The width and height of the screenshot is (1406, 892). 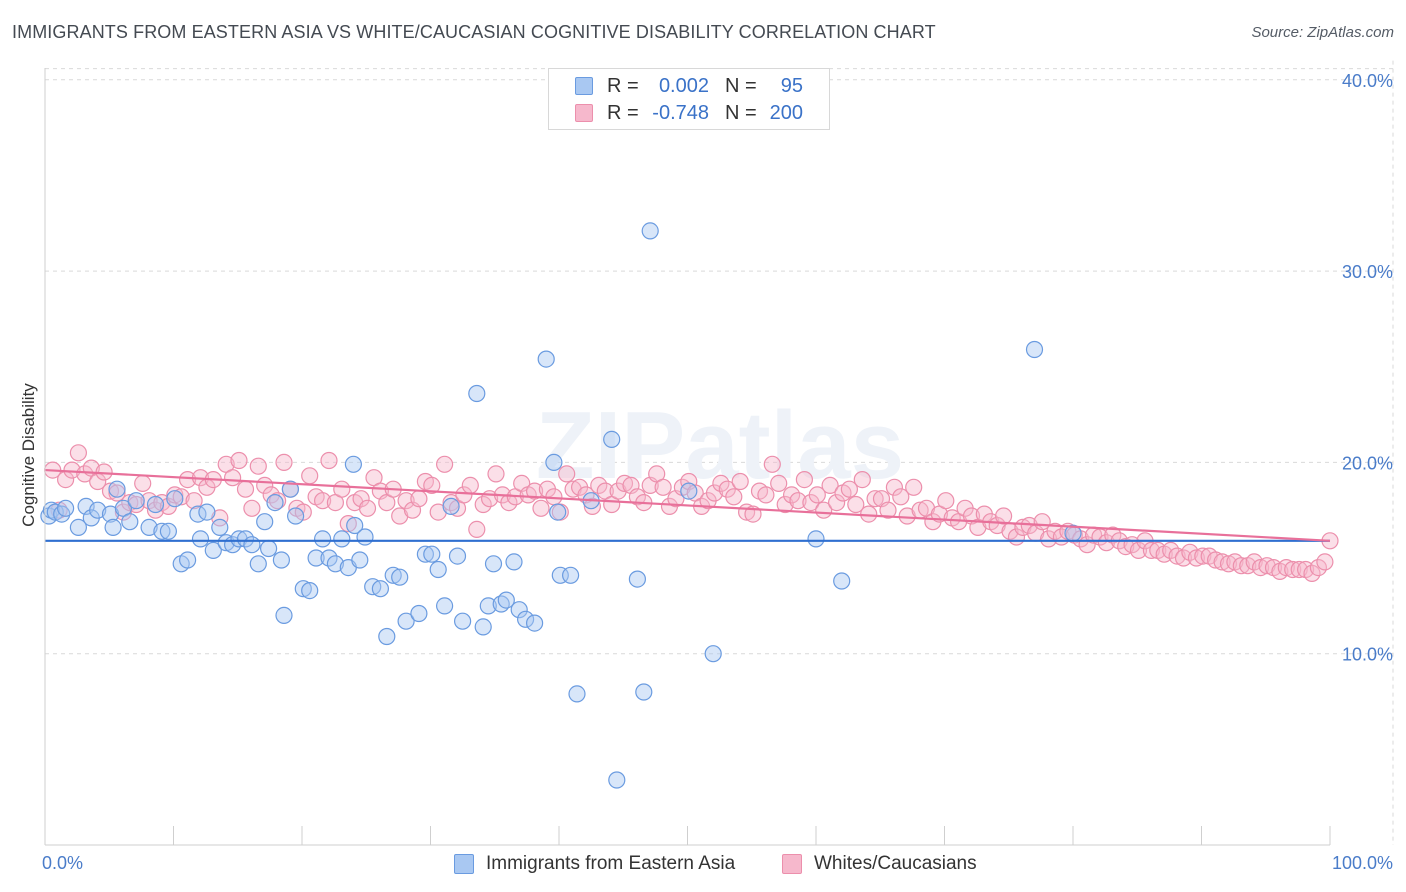 What do you see at coordinates (1367, 272) in the screenshot?
I see `y-tick-label: 30.0%` at bounding box center [1367, 272].